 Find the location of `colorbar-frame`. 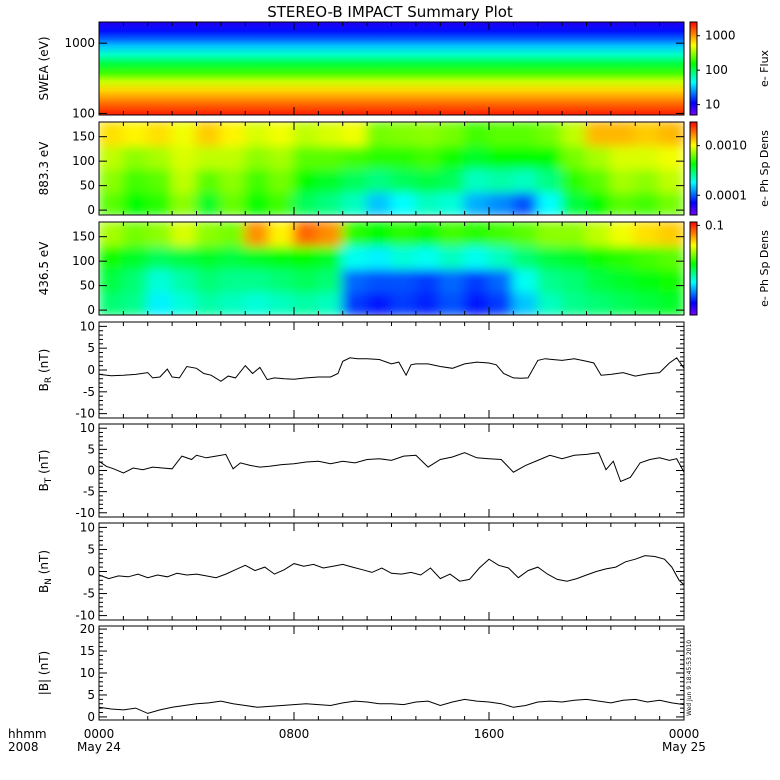

colorbar-frame is located at coordinates (693, 268).